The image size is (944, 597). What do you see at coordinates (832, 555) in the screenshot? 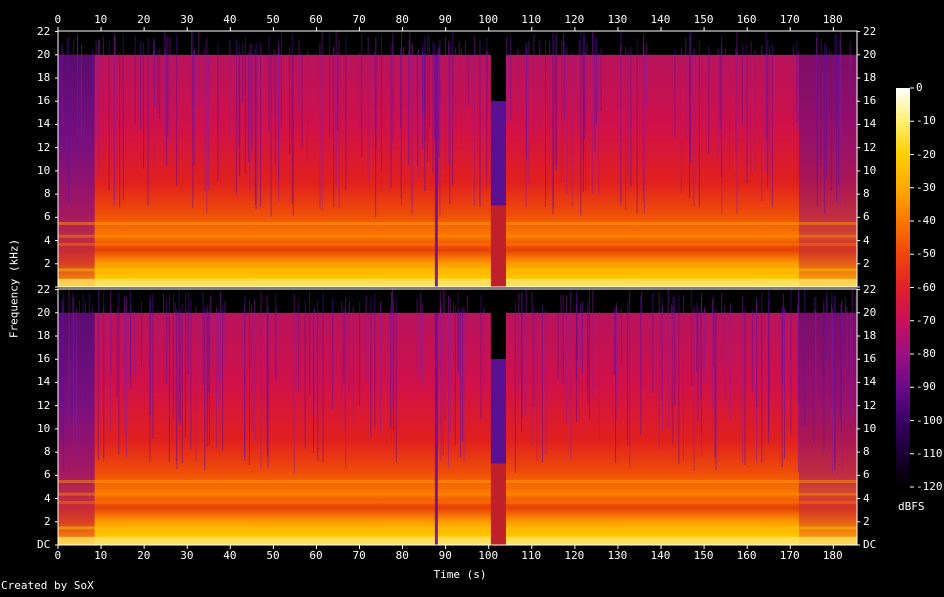
I see `x-tick-label-bottom: 180` at bounding box center [832, 555].